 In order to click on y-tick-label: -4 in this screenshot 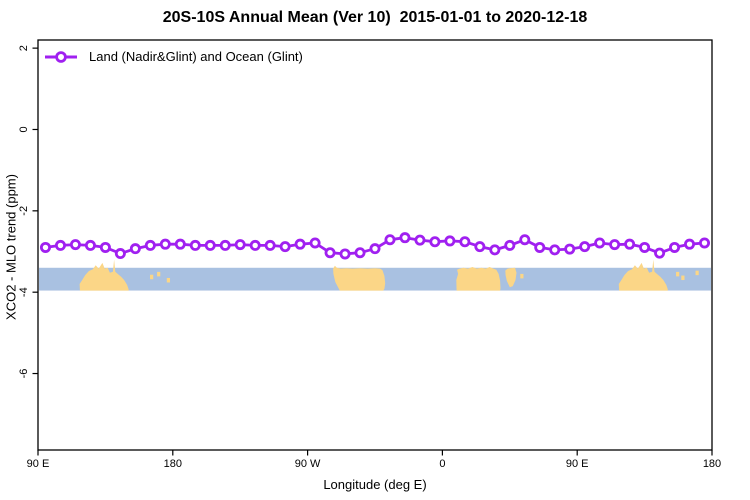, I will do `click(24, 292)`.